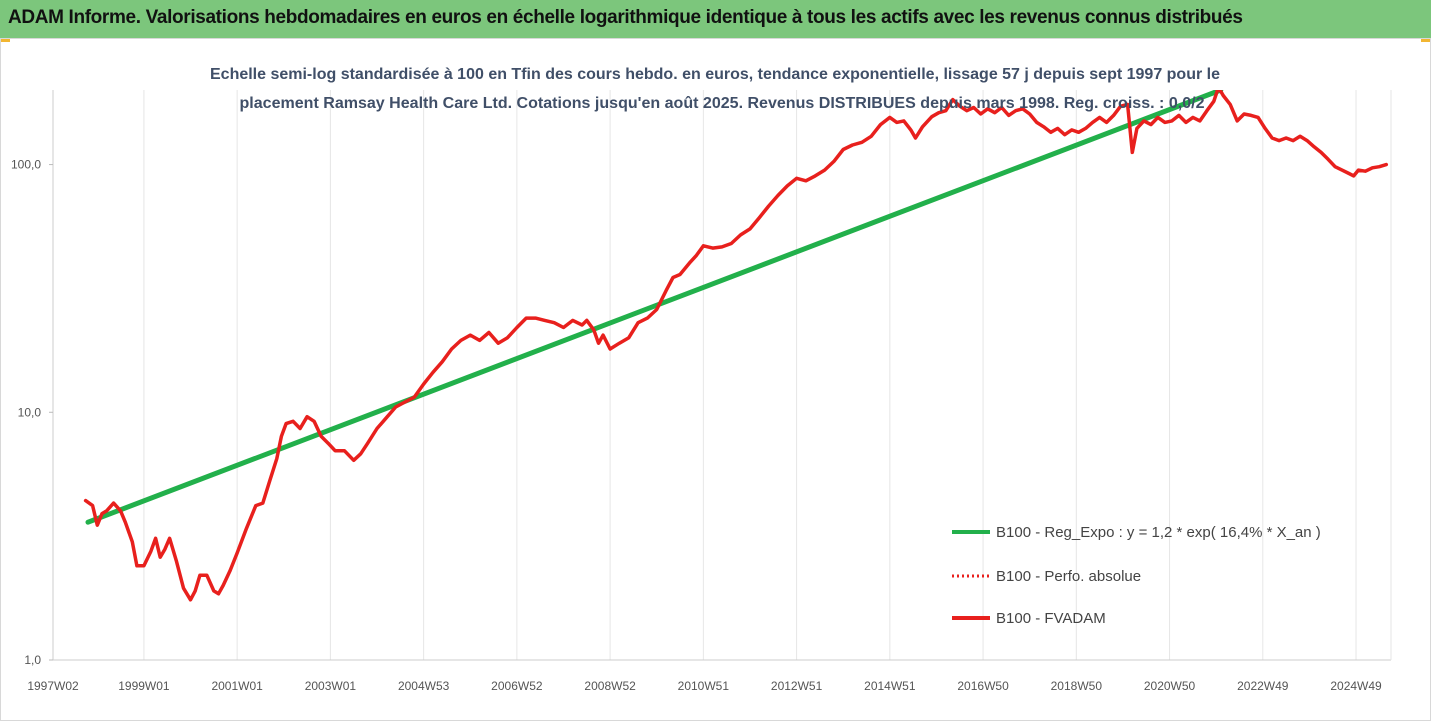 The width and height of the screenshot is (1431, 721). I want to click on x-tick-label: 2014W51, so click(890, 686).